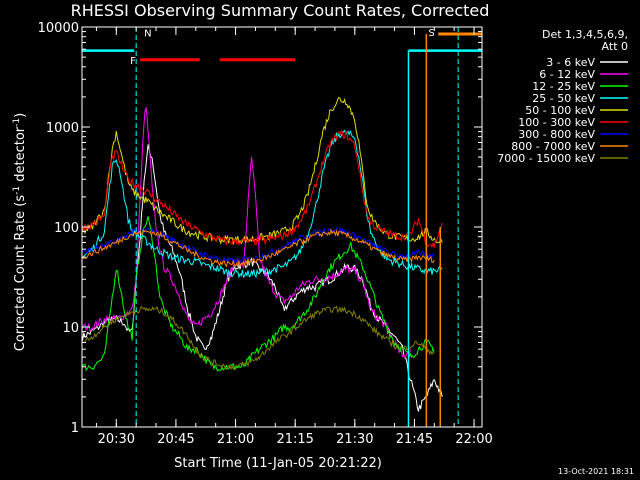 The width and height of the screenshot is (640, 480). What do you see at coordinates (431, 33) in the screenshot?
I see `saa-flag-label: S` at bounding box center [431, 33].